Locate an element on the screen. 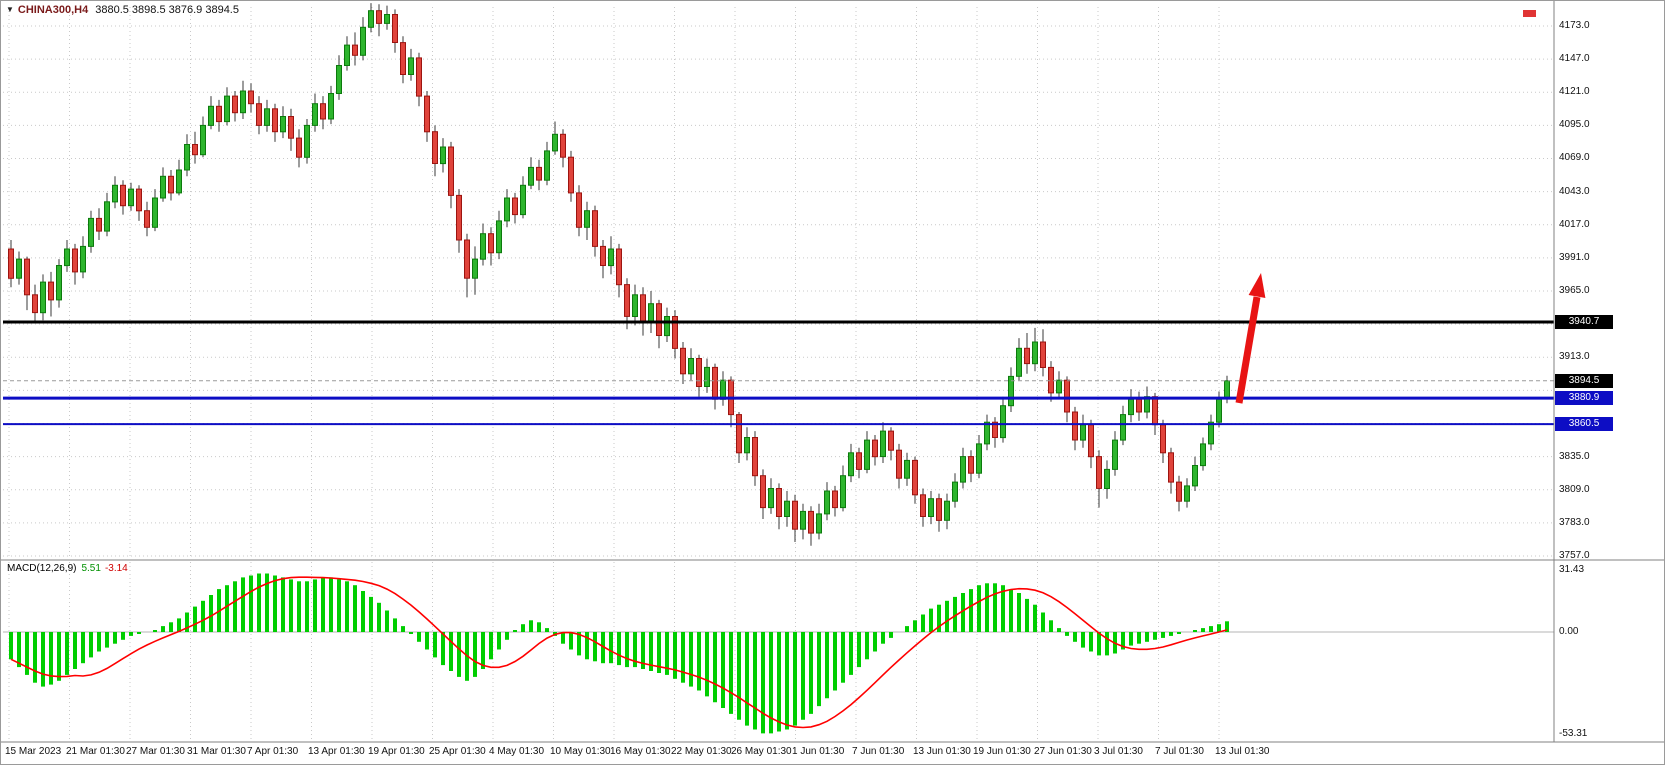  ohlc-values: 3880.5 3898.5 3876.9 3894.5 is located at coordinates (167, 10).